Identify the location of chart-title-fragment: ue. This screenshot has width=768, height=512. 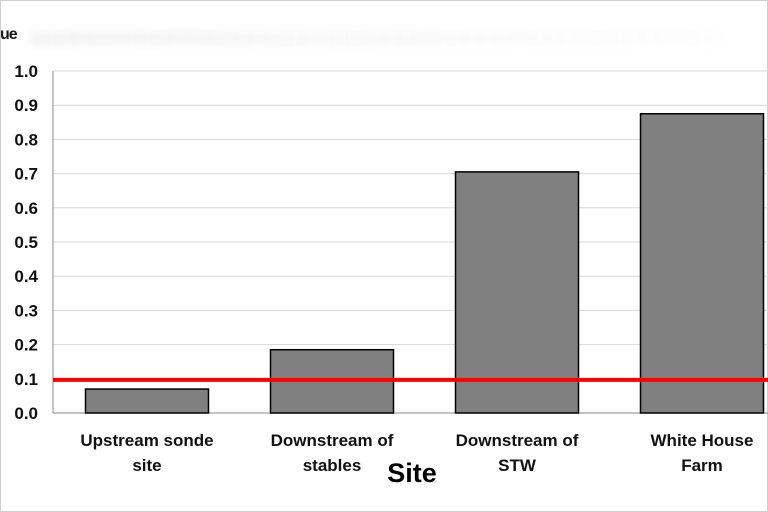
(9, 34).